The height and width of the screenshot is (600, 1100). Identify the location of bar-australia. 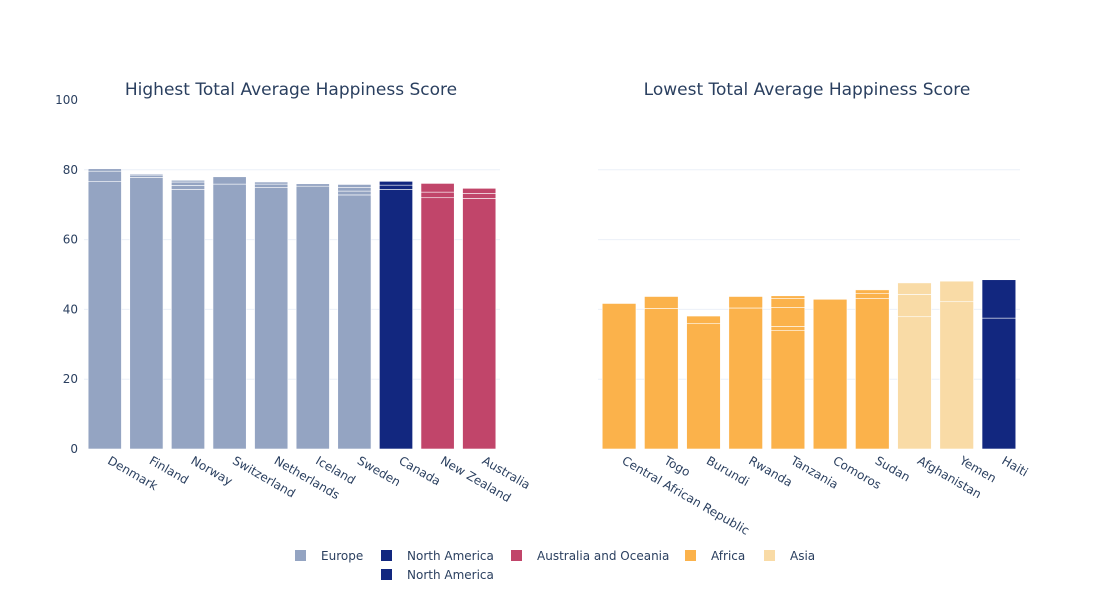
(479, 318).